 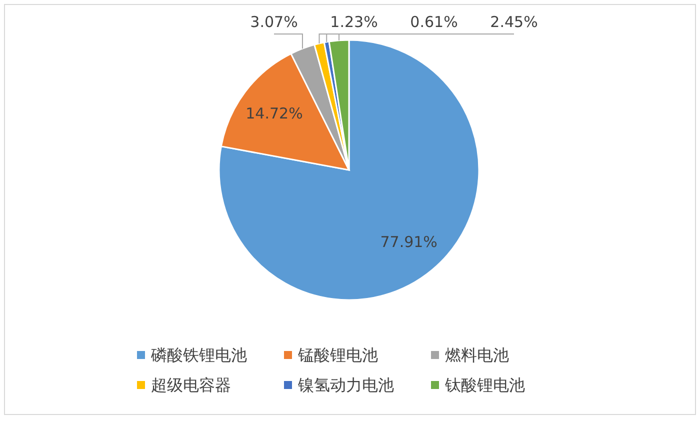 What do you see at coordinates (434, 22) in the screenshot?
I see `data-label: 0.61%` at bounding box center [434, 22].